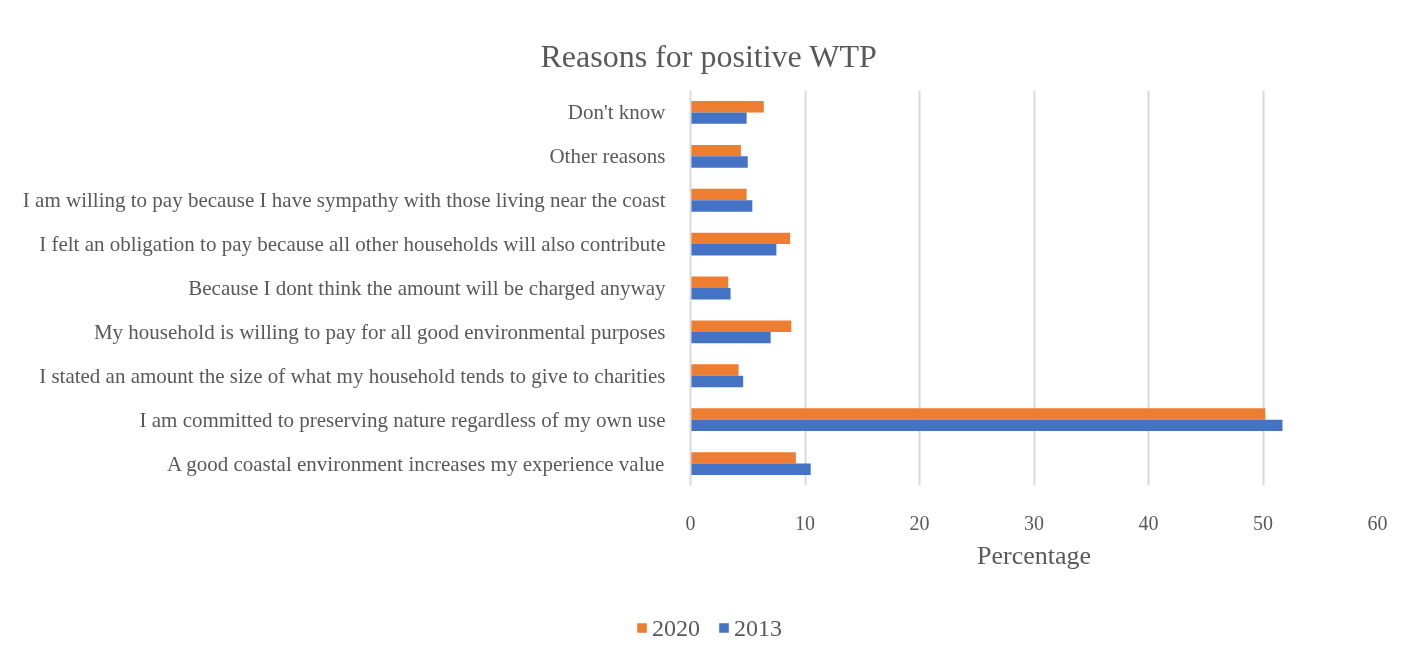 The height and width of the screenshot is (662, 1419). What do you see at coordinates (1263, 522) in the screenshot?
I see `x-tick-label: 50` at bounding box center [1263, 522].